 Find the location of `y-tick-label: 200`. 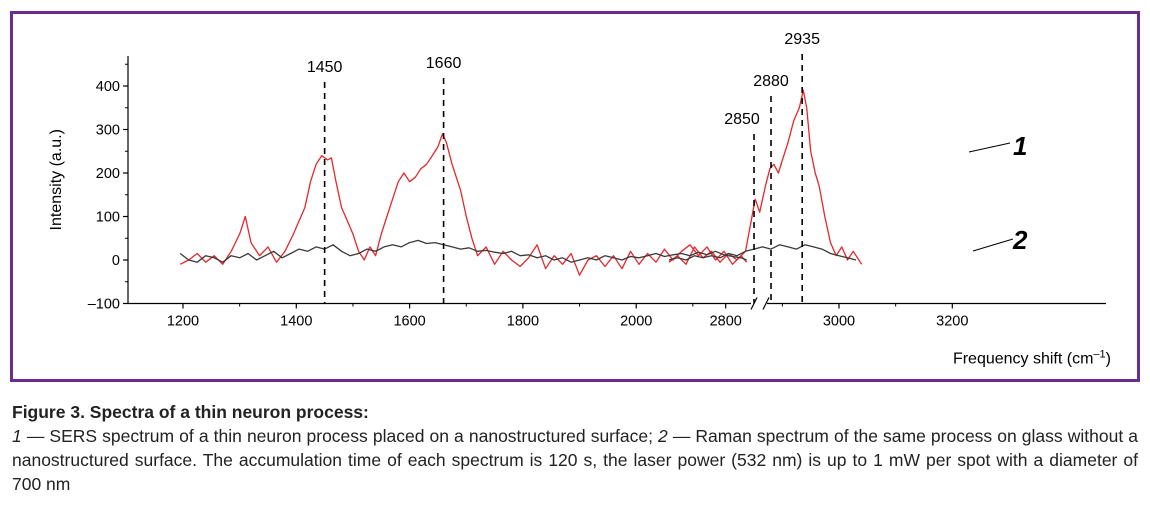

y-tick-label: 200 is located at coordinates (108, 174).